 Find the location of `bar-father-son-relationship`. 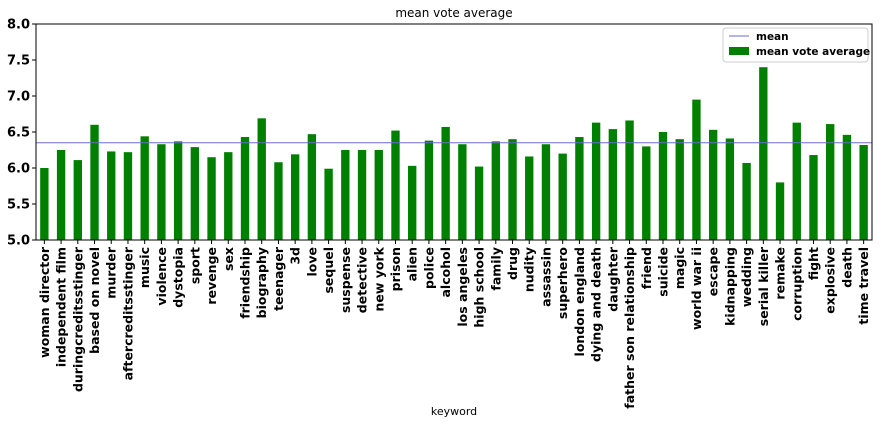

bar-father-son-relationship is located at coordinates (629, 180).